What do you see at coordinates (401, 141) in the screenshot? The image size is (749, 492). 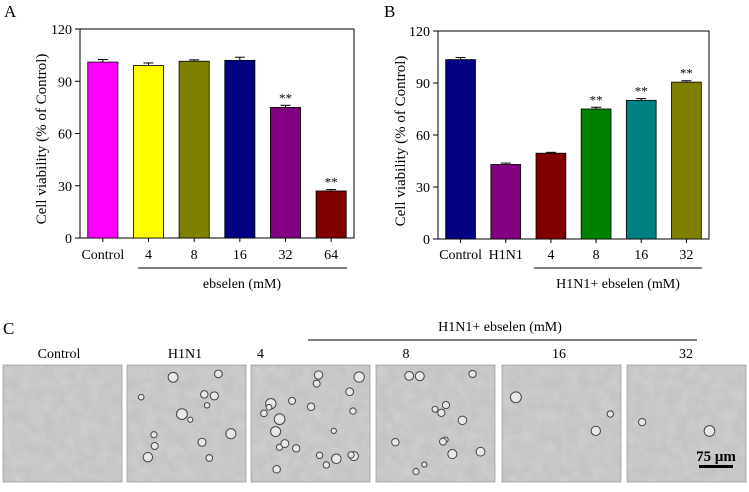 I see `y-axis-label-b: Cell viability (% of Control)` at bounding box center [401, 141].